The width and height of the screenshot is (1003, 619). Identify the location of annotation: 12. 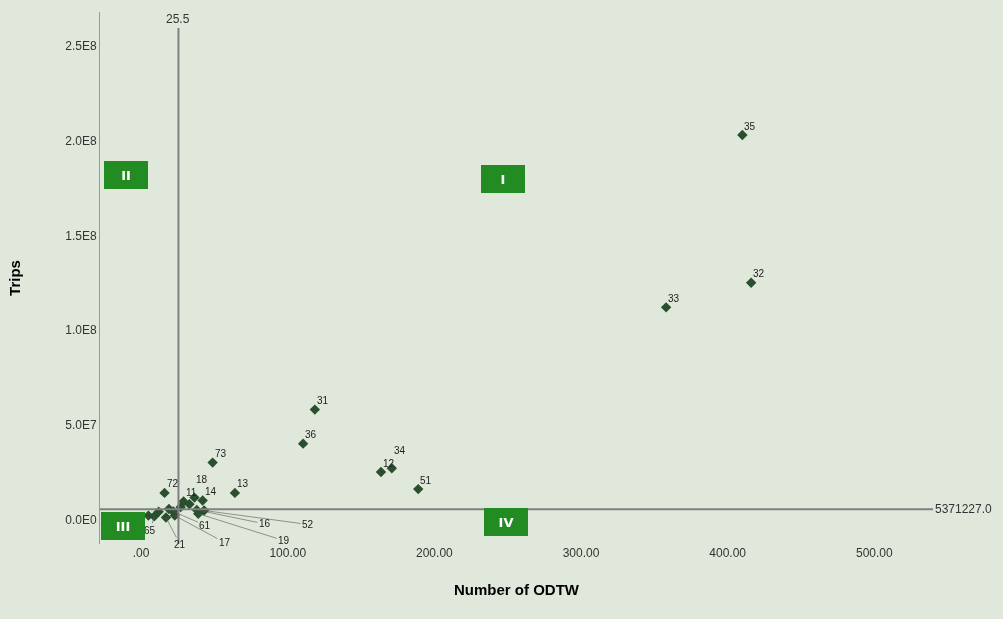
(389, 463).